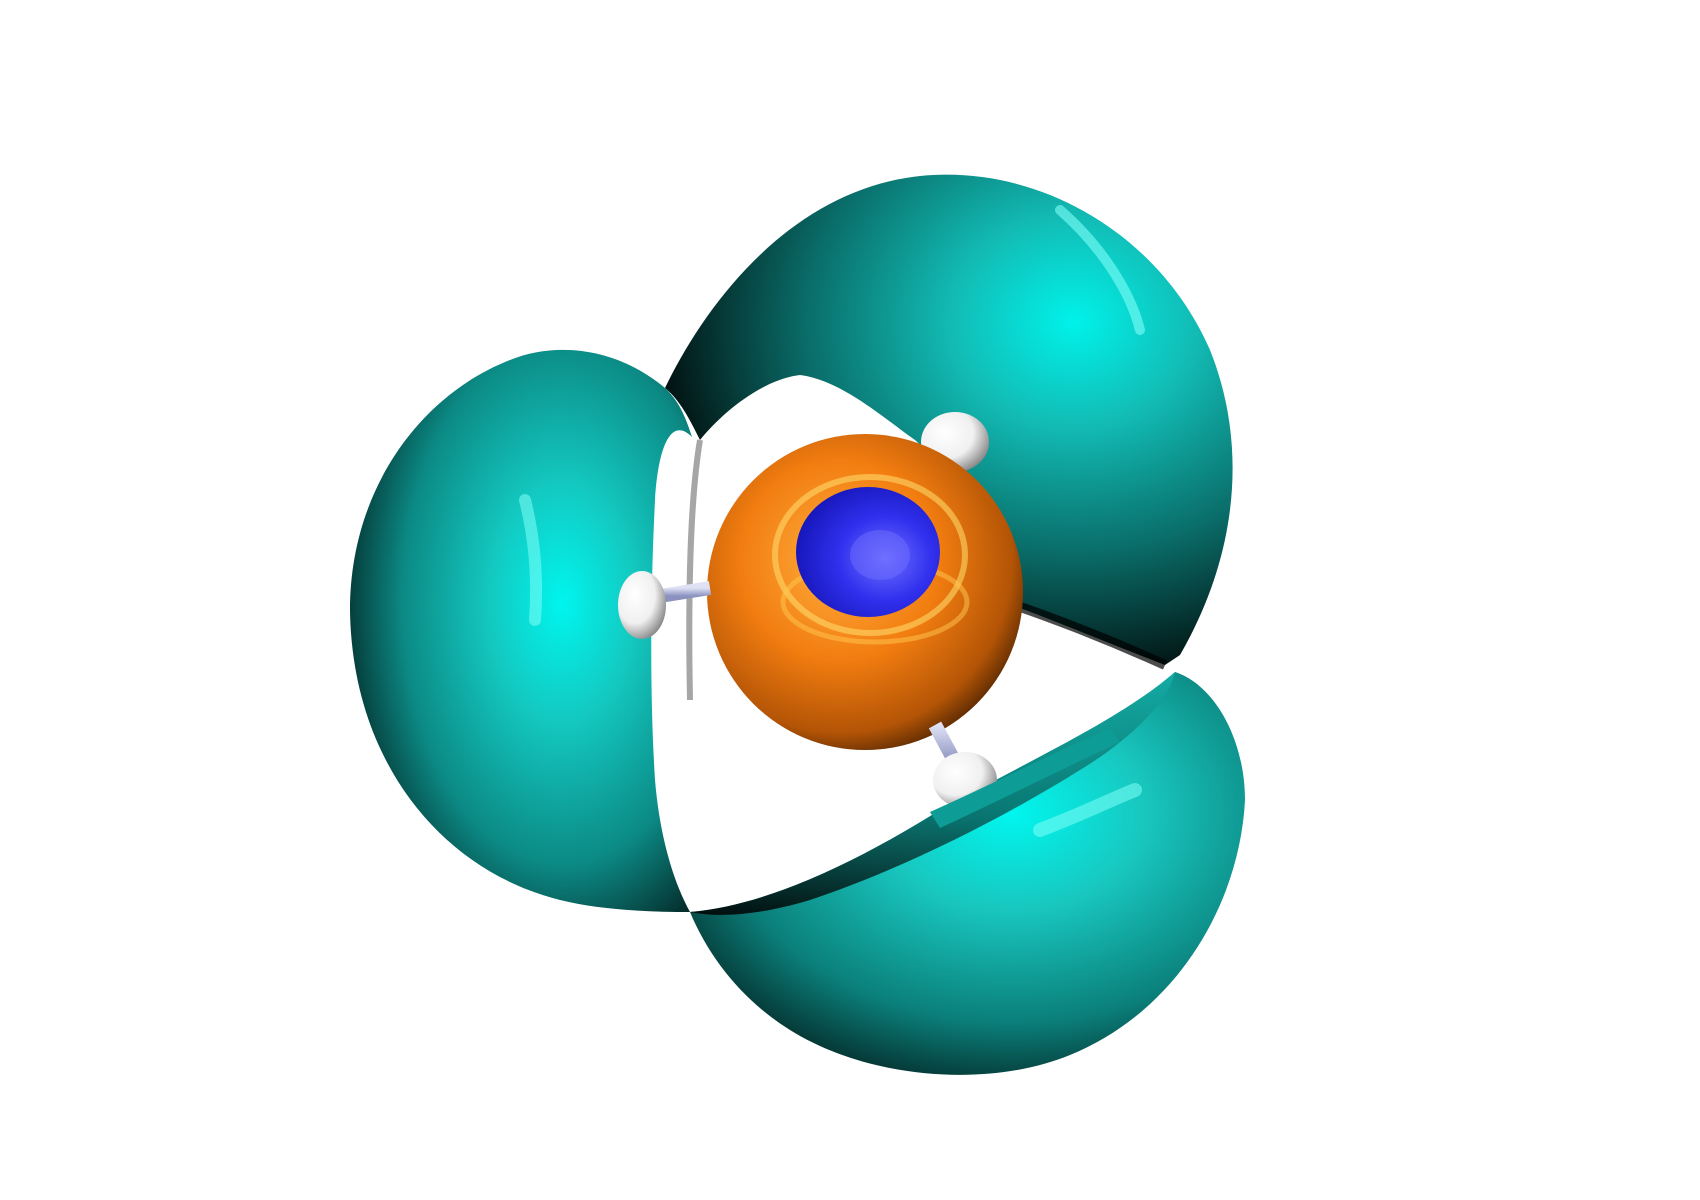 This screenshot has width=1700, height=1200. I want to click on hydrogen-atom-left, so click(665, 605).